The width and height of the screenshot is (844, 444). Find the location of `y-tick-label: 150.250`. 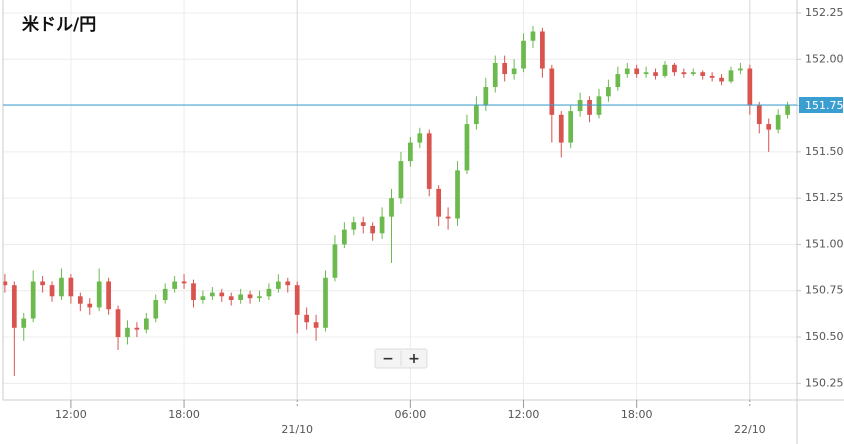

y-tick-label: 150.250 is located at coordinates (824, 382).